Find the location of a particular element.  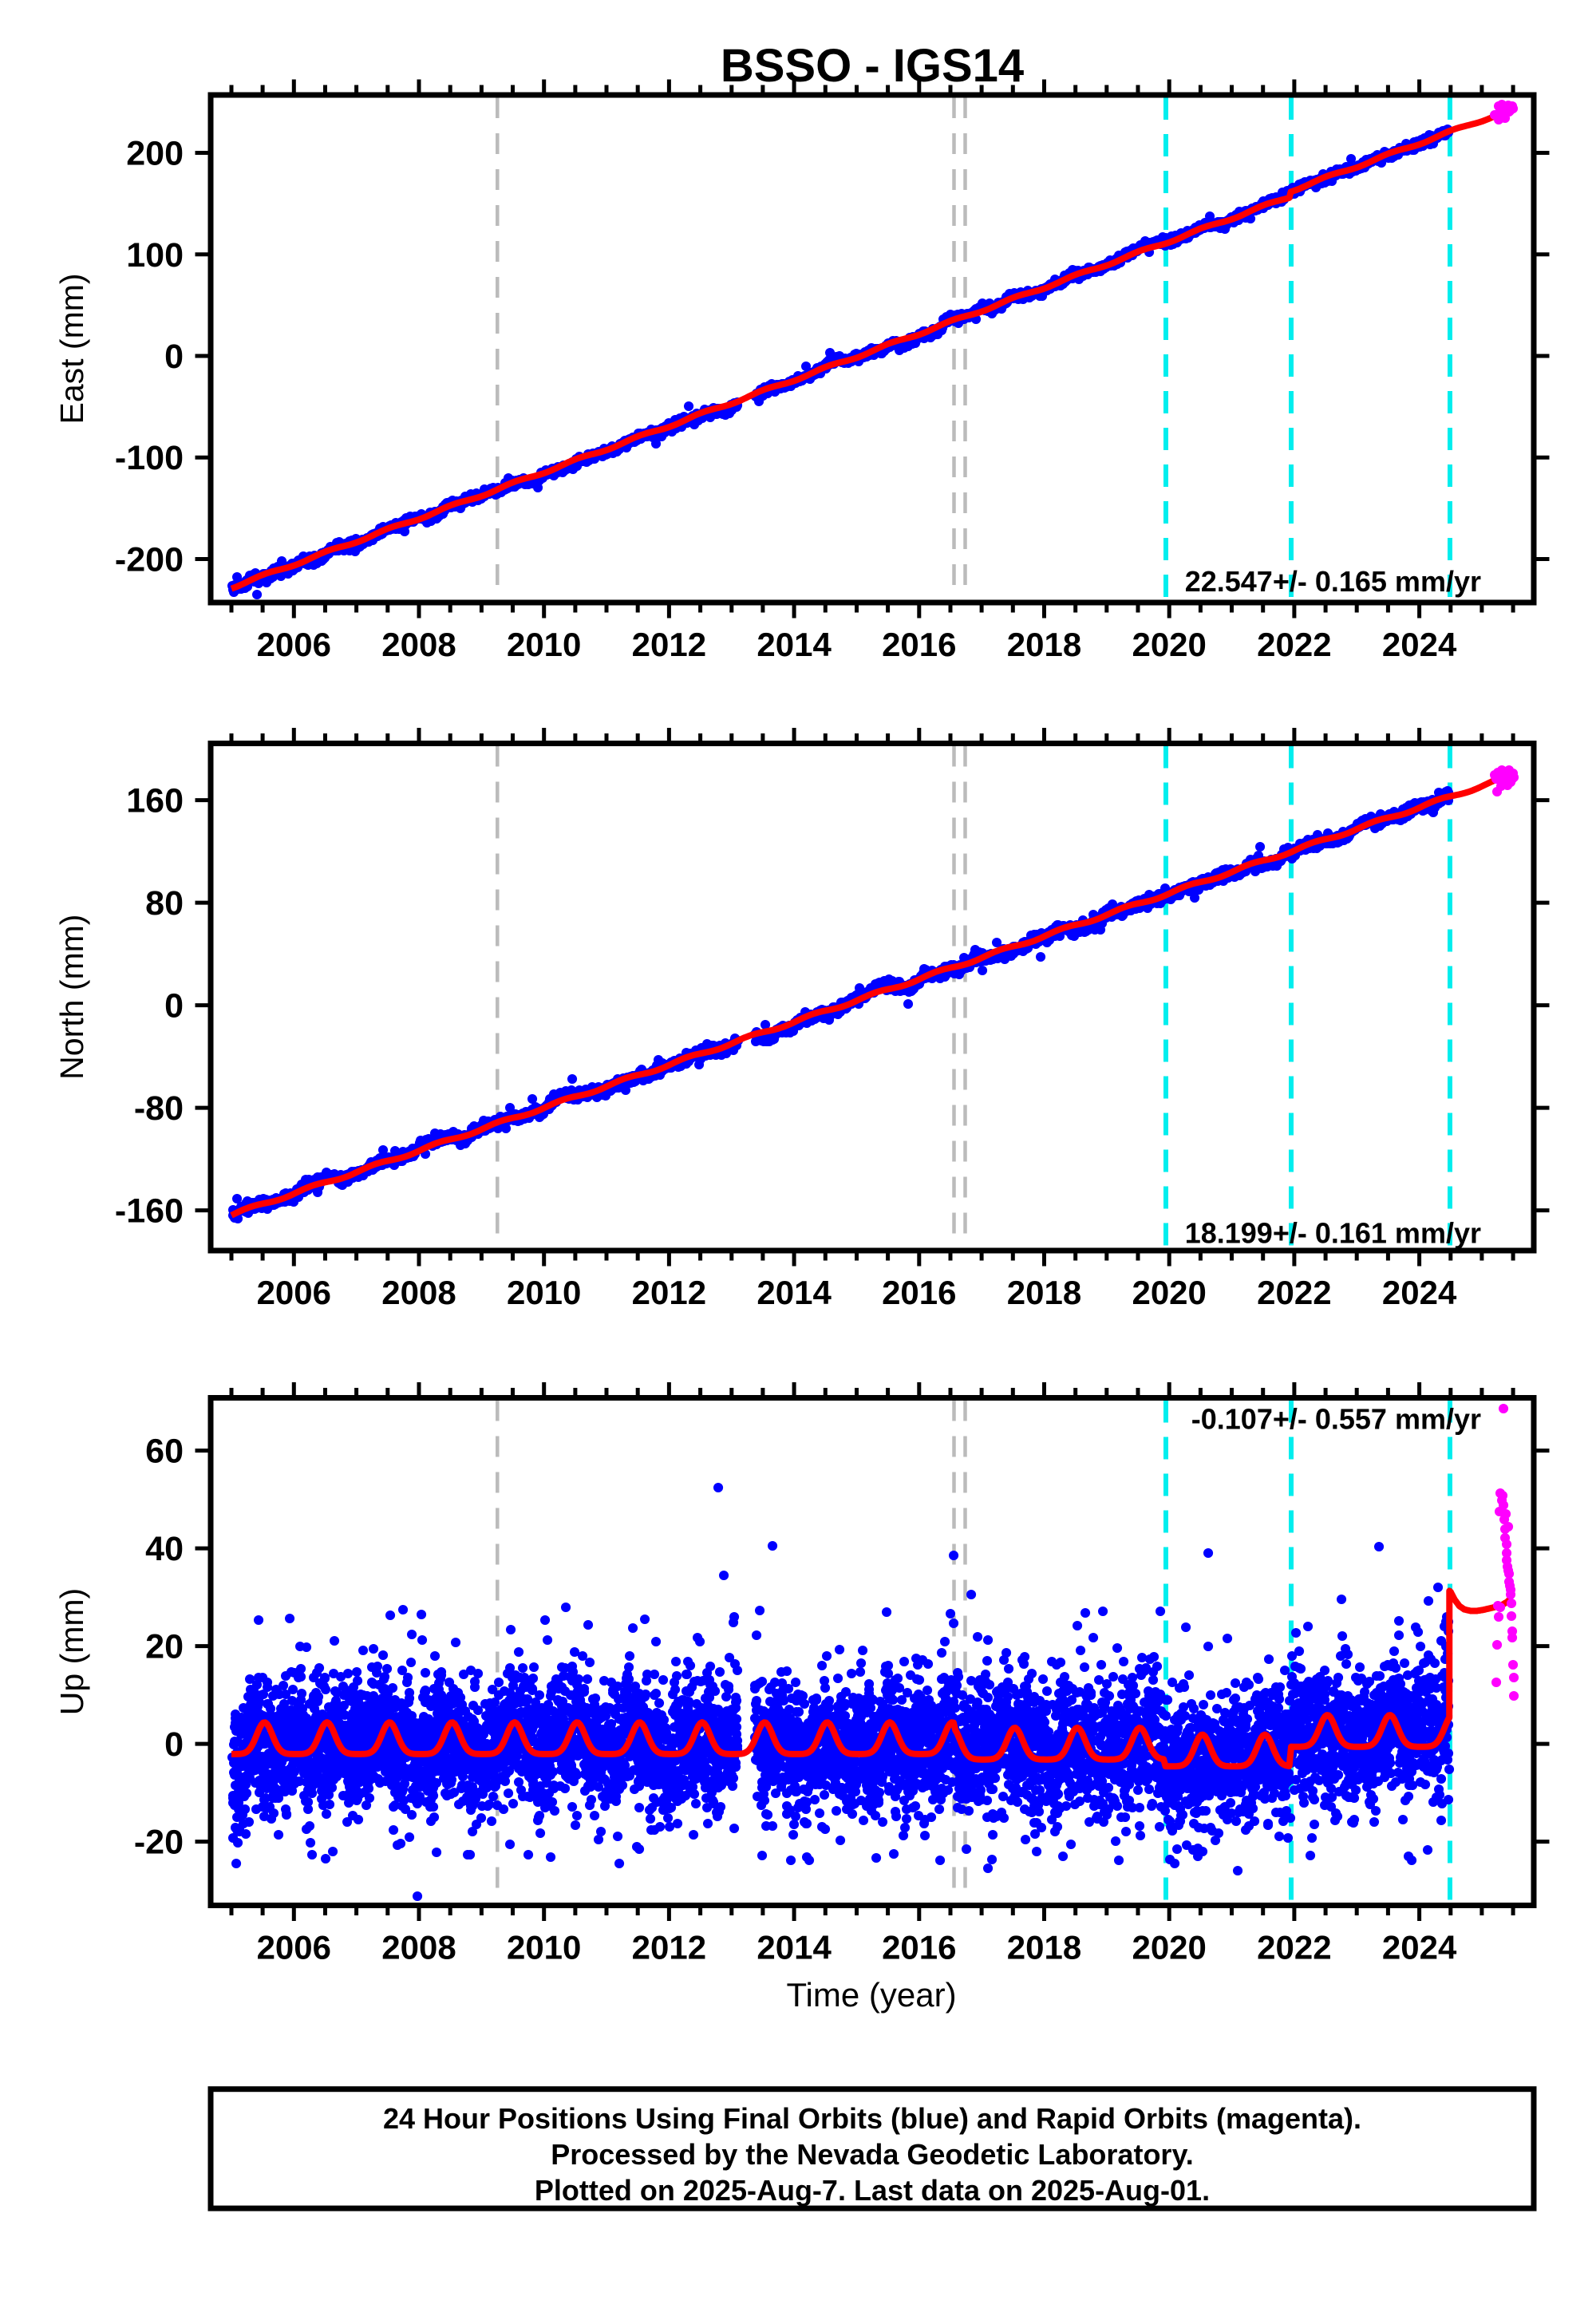

svg-text: -0.107+/- 0.557 mm/yr is located at coordinates (1336, 1419).